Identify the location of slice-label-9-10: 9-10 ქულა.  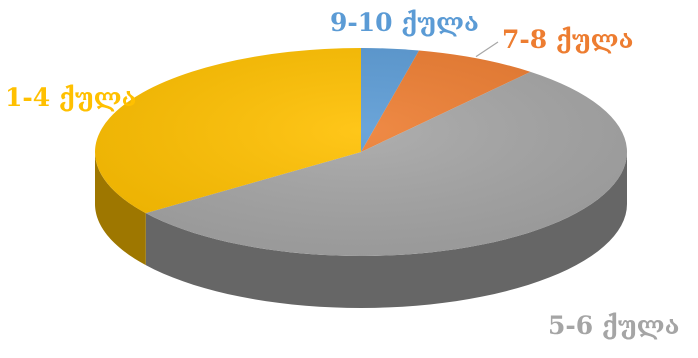
(404, 22).